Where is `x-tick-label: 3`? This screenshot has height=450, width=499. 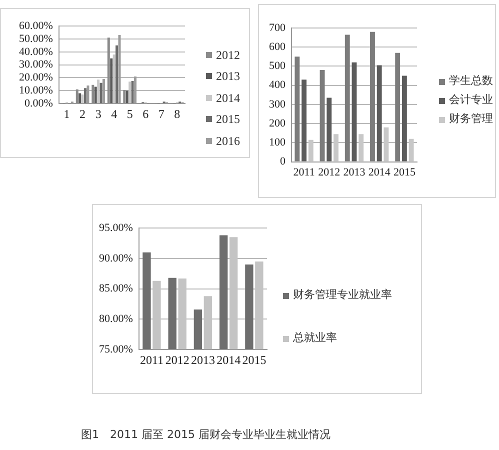
x-tick-label: 3 is located at coordinates (98, 113).